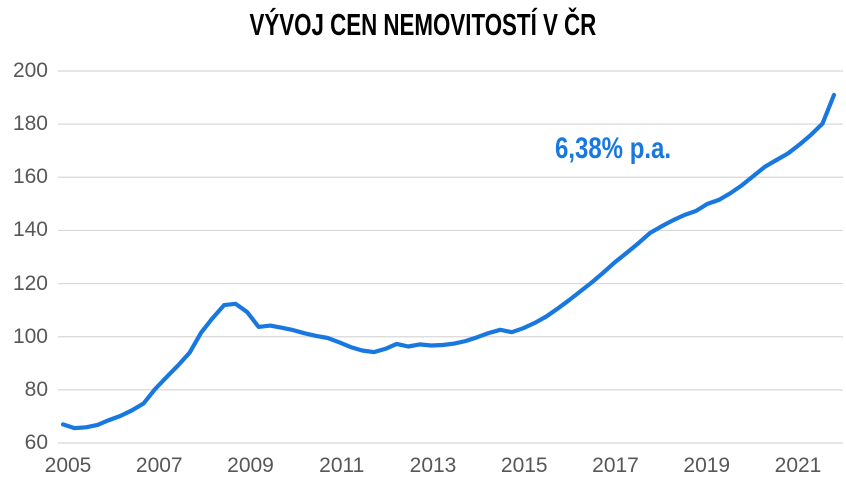  What do you see at coordinates (36, 442) in the screenshot?
I see `y-tick-label: 60` at bounding box center [36, 442].